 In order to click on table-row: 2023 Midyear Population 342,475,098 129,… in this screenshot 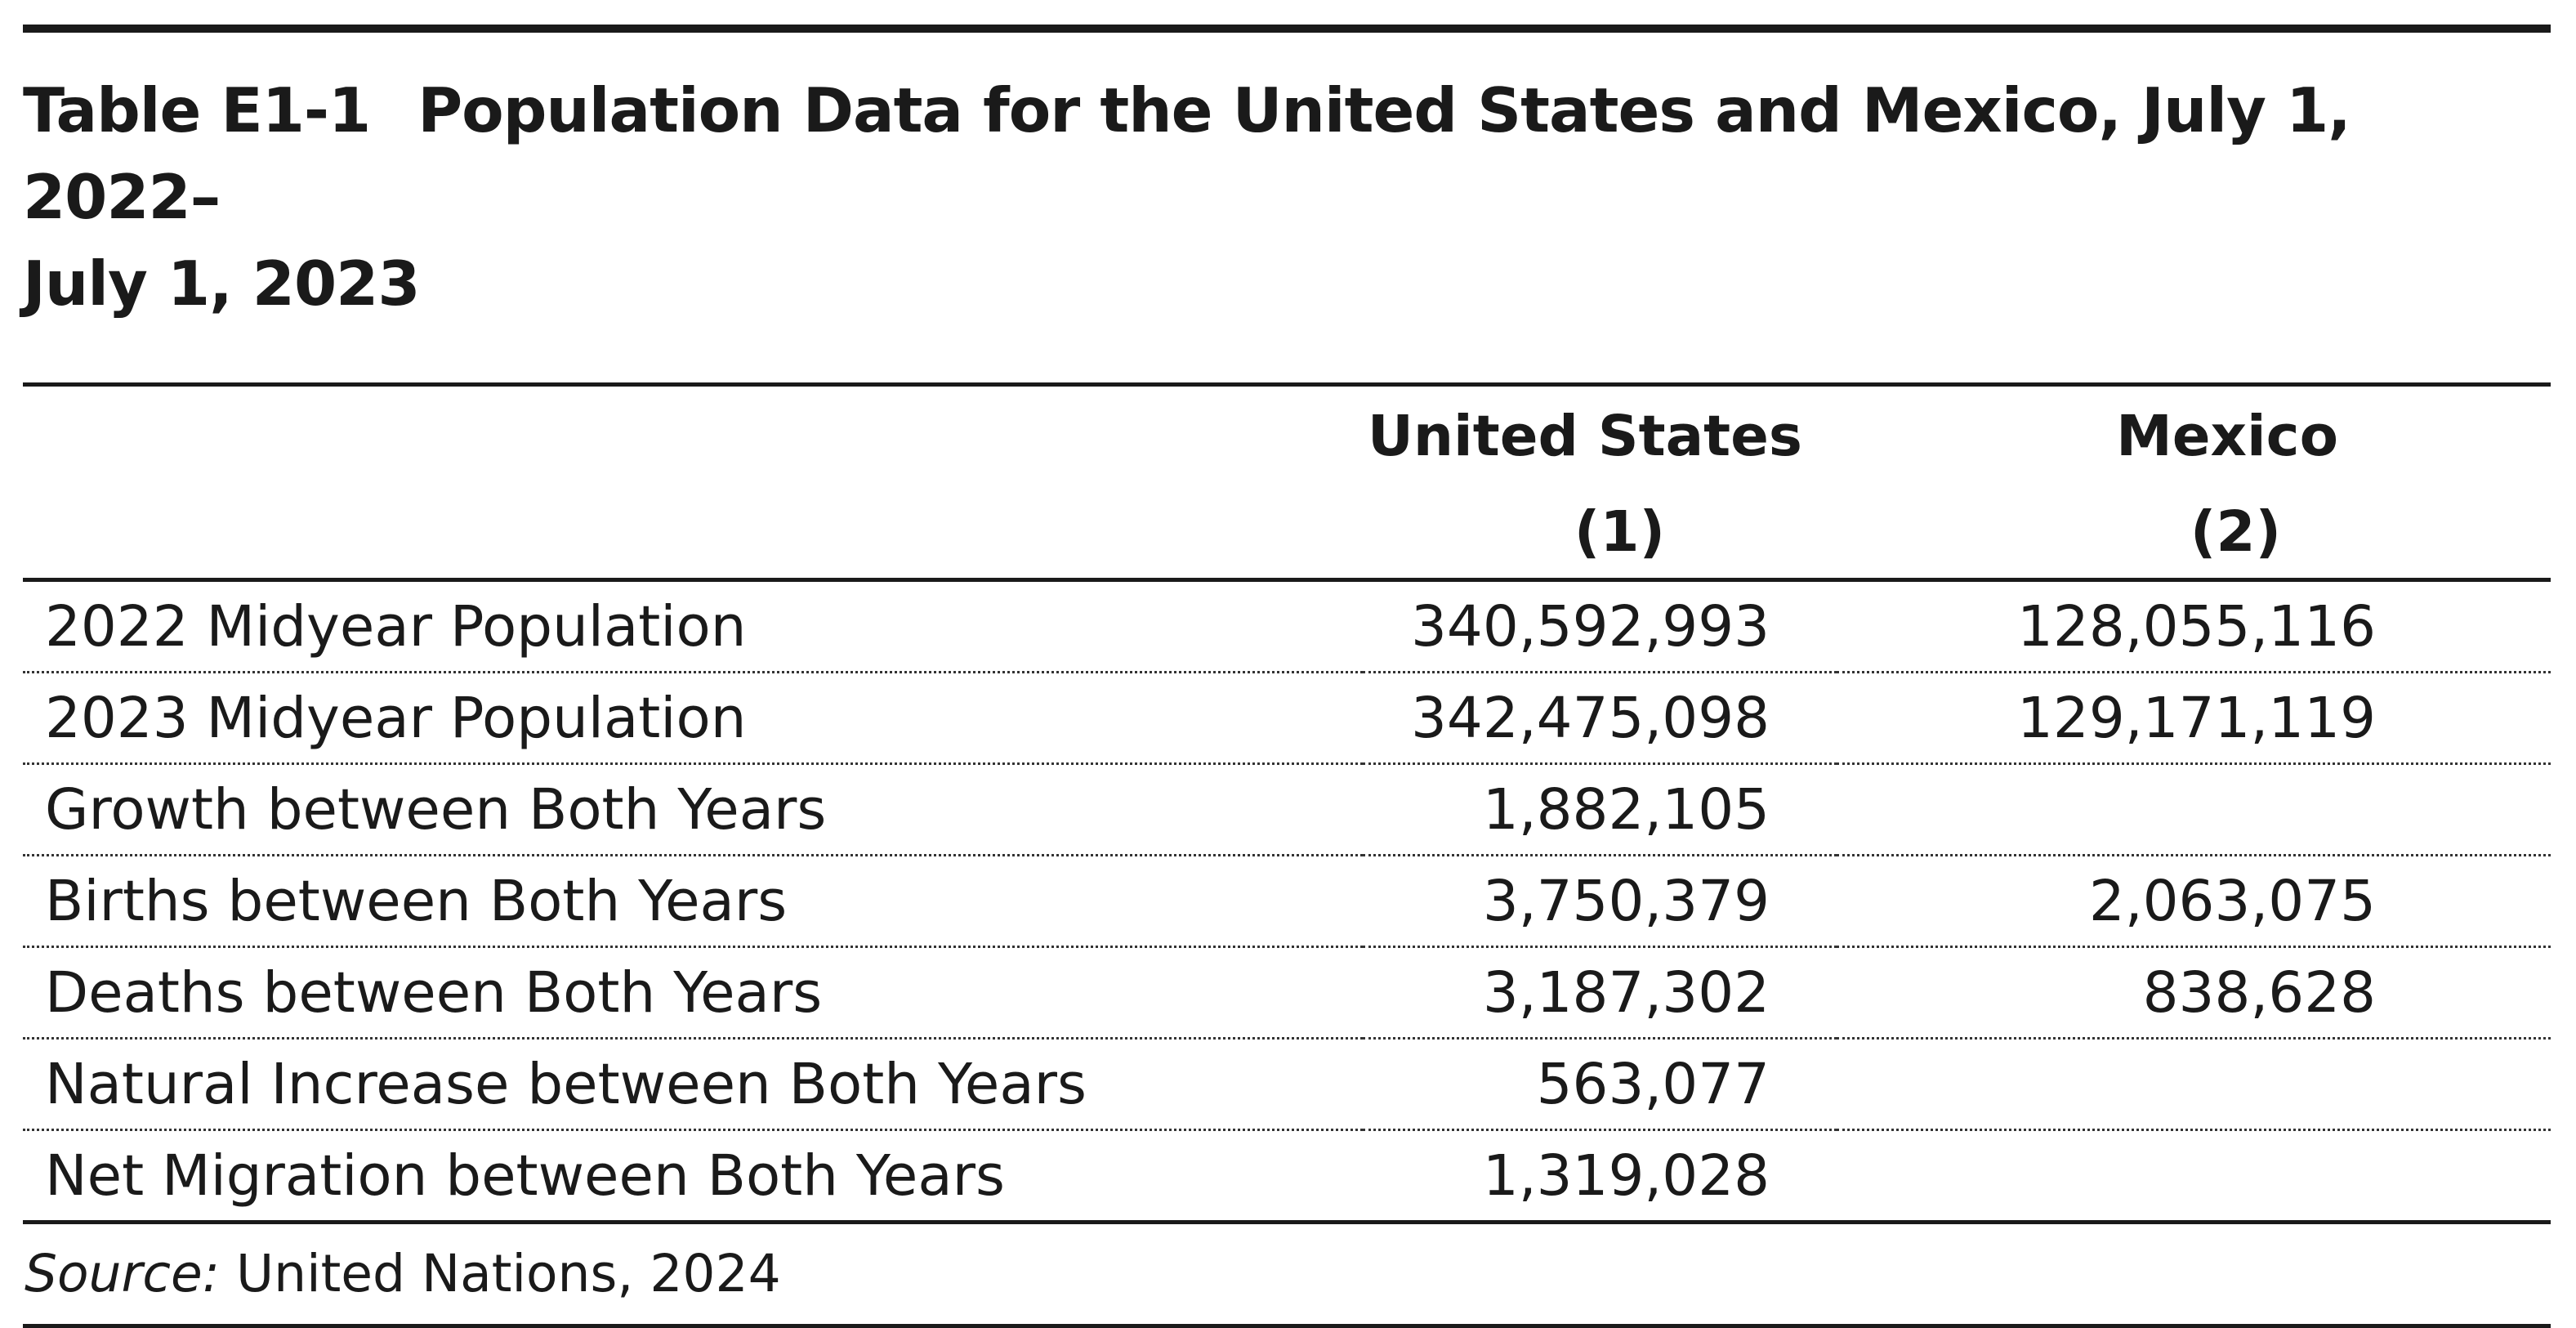, I will do `click(1287, 718)`.